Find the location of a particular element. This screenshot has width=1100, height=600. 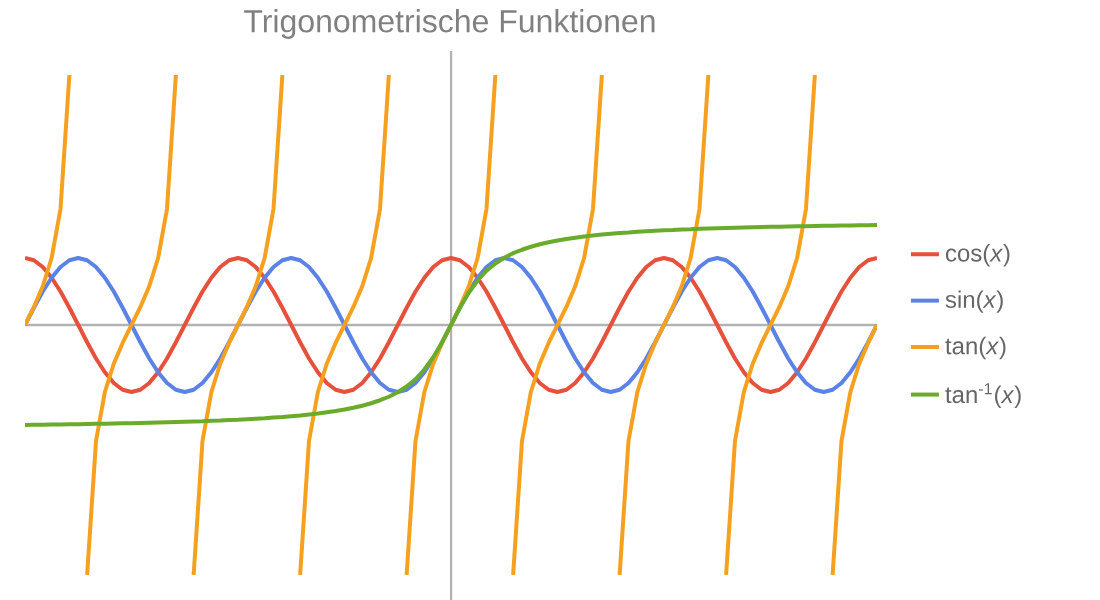

legend-label: tan$^{-1}$(x) is located at coordinates (983, 395).